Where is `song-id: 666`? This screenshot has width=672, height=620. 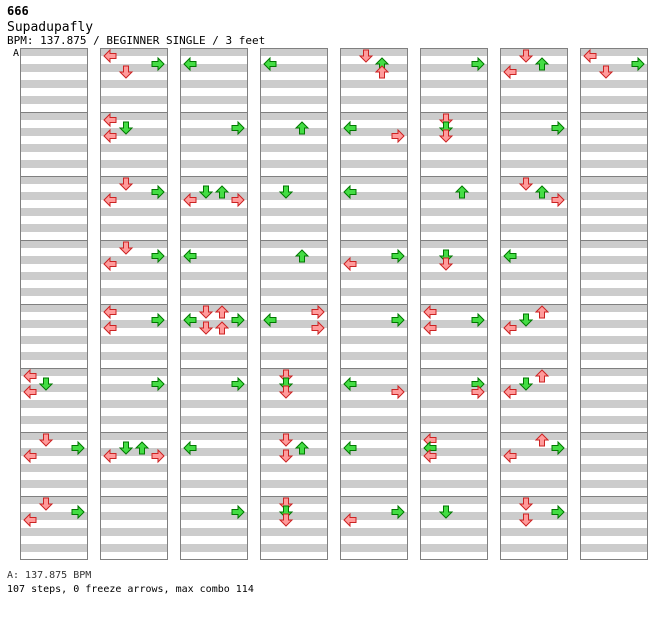
song-id: 666 is located at coordinates (18, 11).